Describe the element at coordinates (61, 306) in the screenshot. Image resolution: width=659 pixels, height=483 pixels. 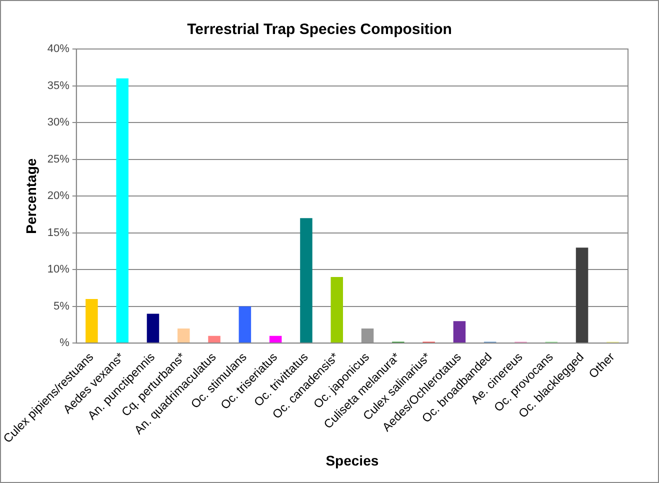
I see `y-tick-label: 5%` at that location.